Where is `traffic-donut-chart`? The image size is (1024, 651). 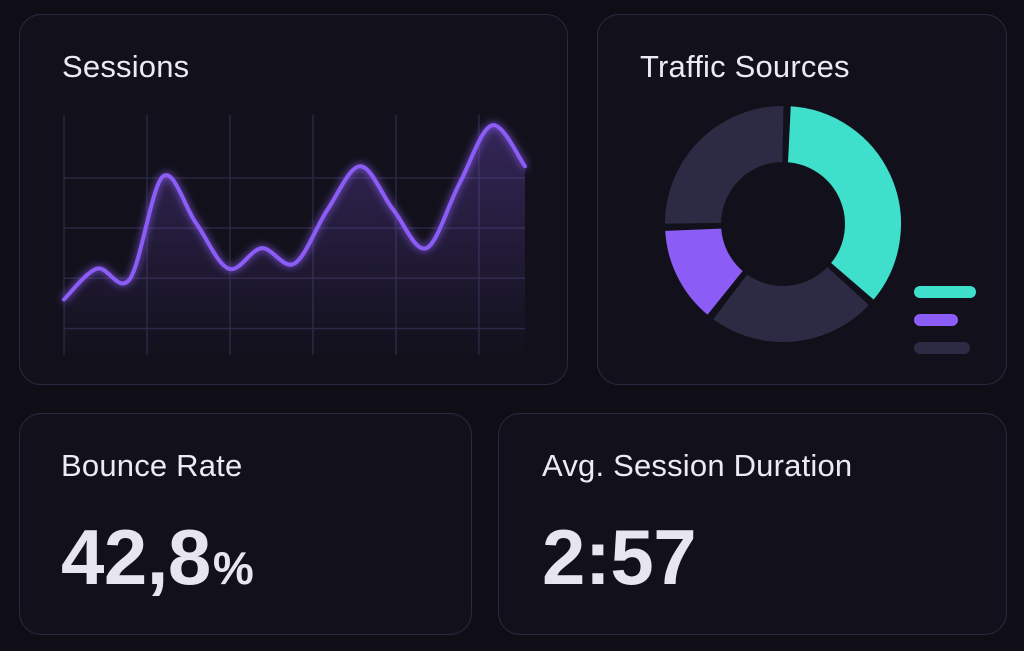
traffic-donut-chart is located at coordinates (818, 228).